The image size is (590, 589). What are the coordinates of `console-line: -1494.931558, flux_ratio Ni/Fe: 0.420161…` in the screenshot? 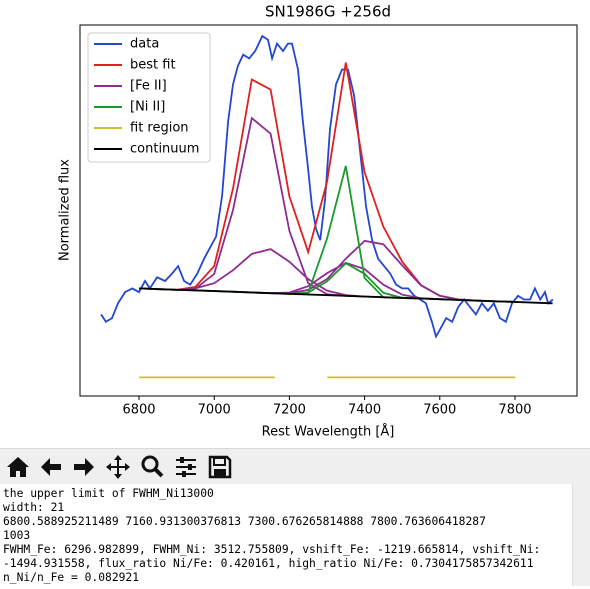 It's located at (268, 563).